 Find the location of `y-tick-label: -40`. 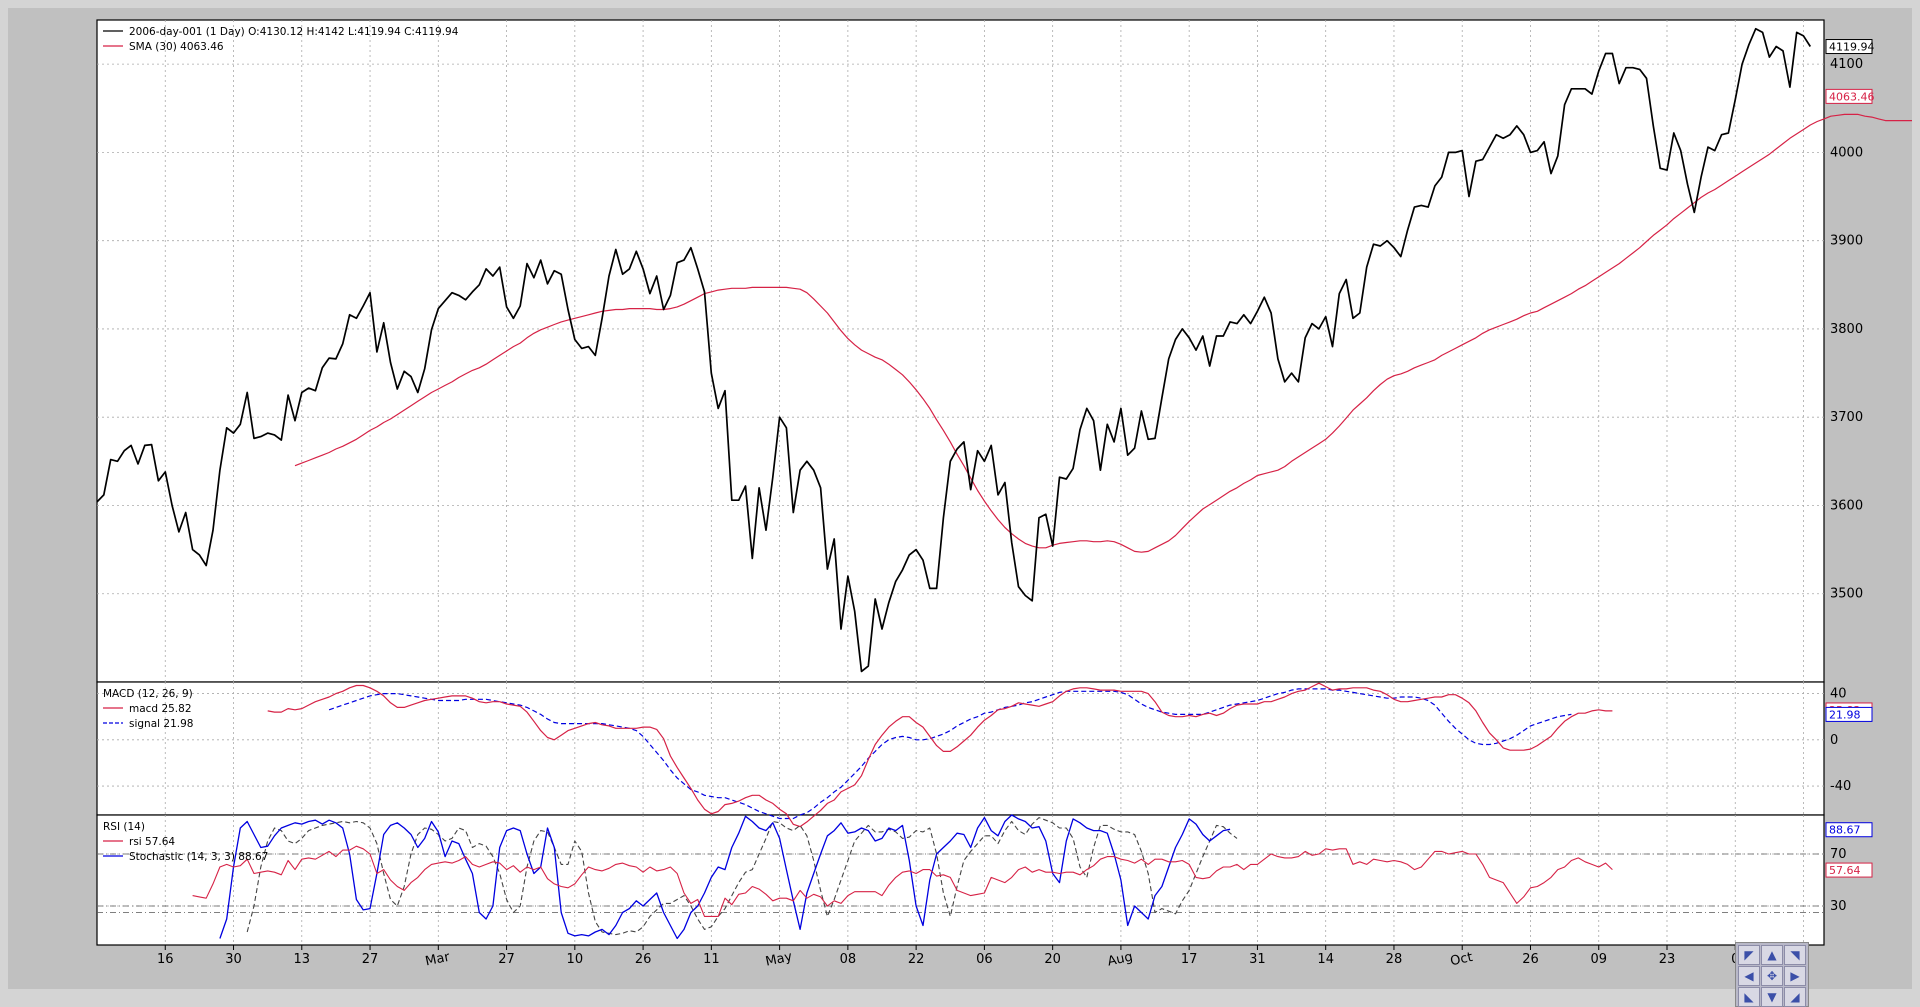

y-tick-label: -40 is located at coordinates (1840, 786).